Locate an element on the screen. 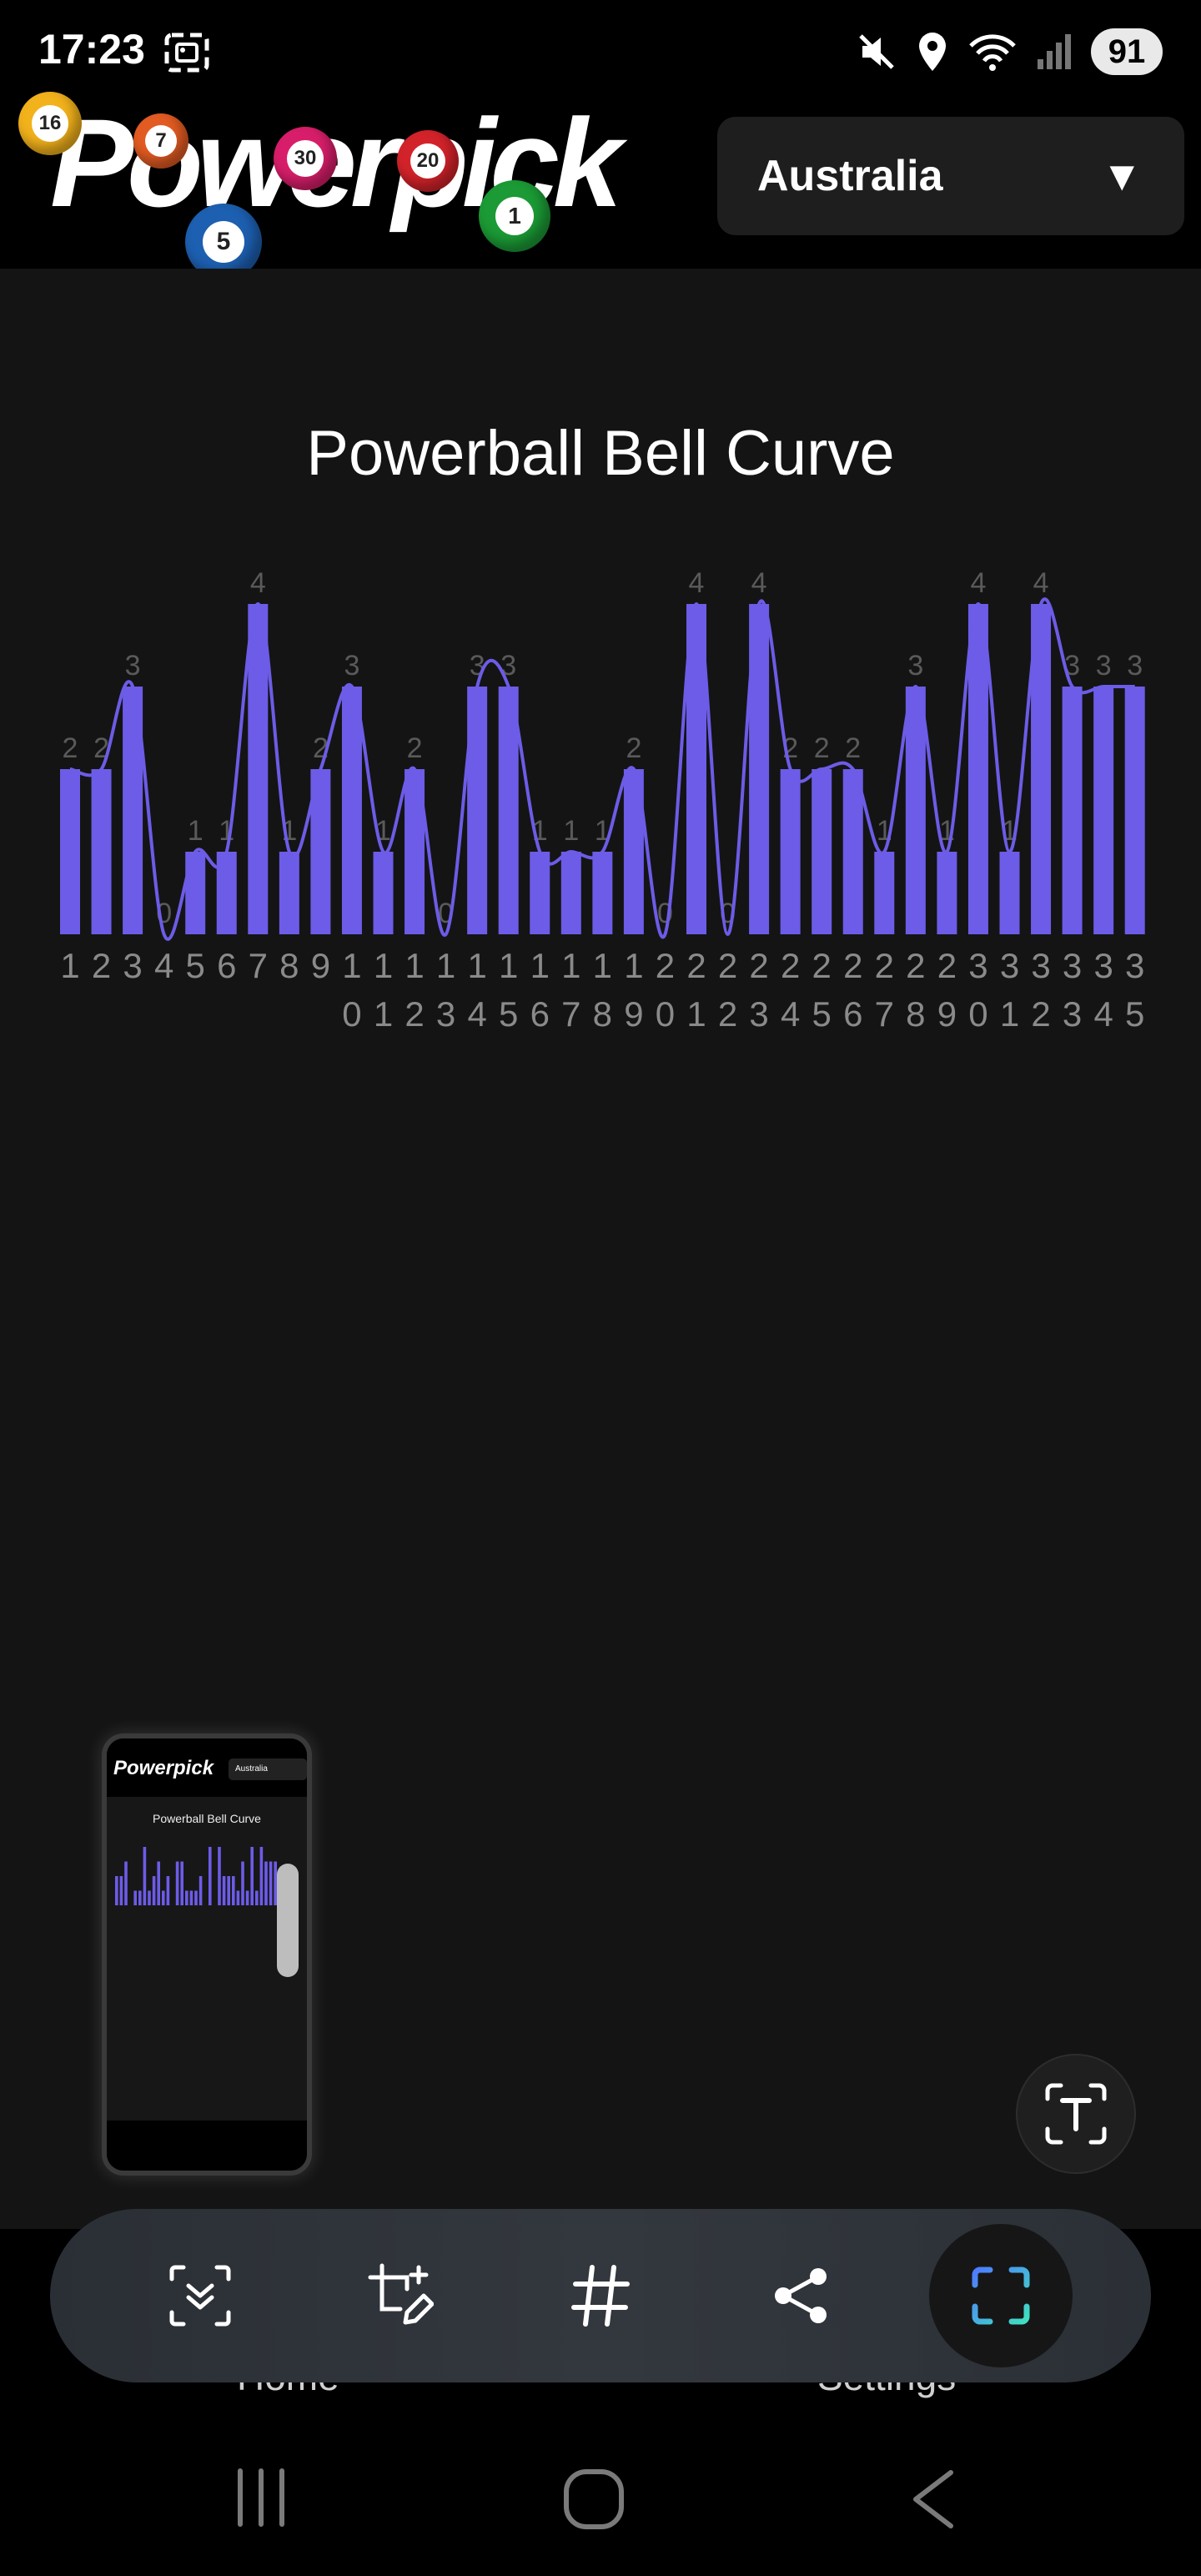  status-time: 17:23 is located at coordinates (92, 49).